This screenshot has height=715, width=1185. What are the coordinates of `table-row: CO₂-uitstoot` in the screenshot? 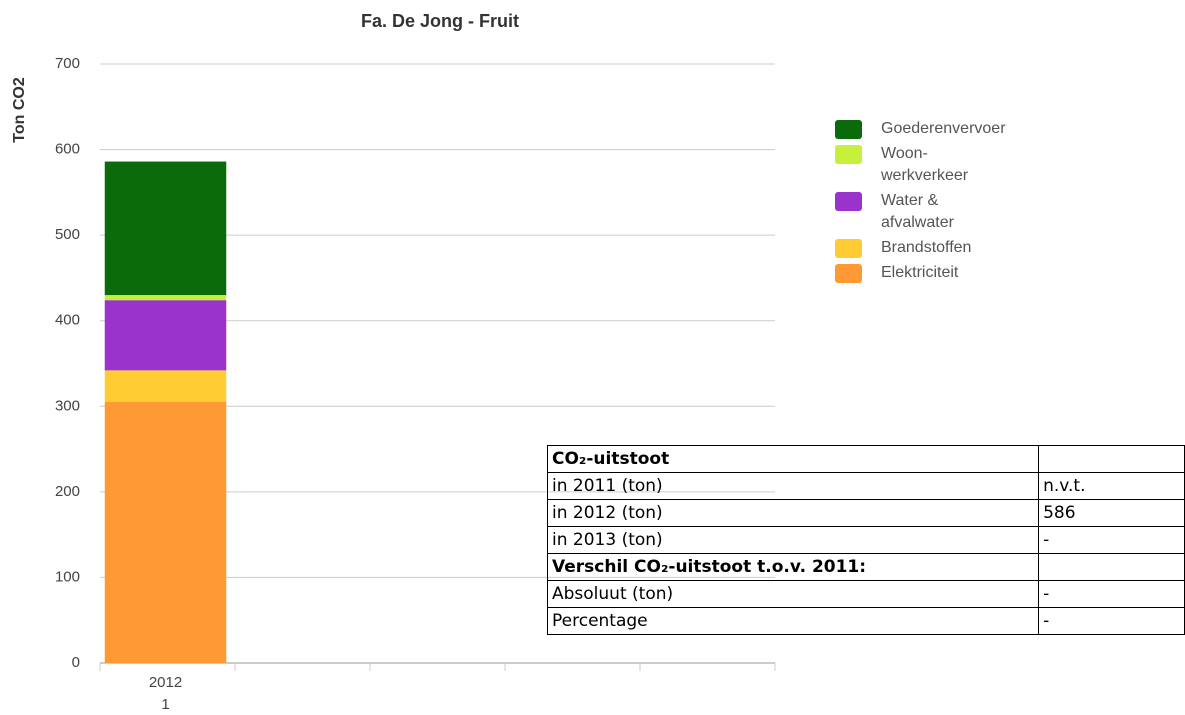 It's located at (865, 459).